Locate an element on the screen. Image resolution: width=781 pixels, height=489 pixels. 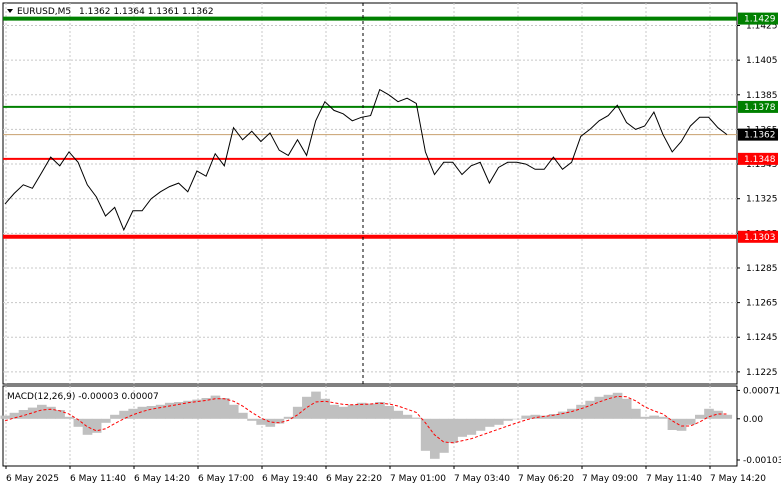
x-tick-label: 7 May 09:00 is located at coordinates (610, 479).